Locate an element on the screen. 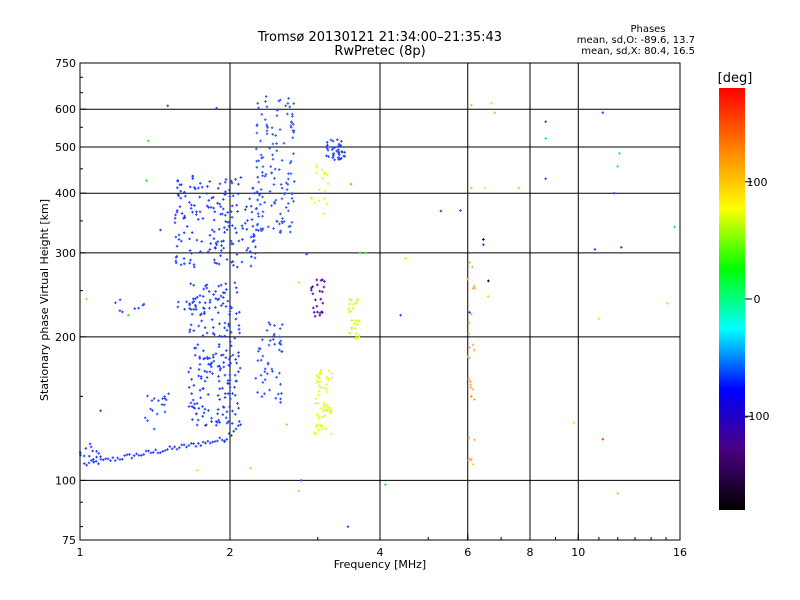 This screenshot has height=600, width=800. x-tick-label: 8 is located at coordinates (530, 552).